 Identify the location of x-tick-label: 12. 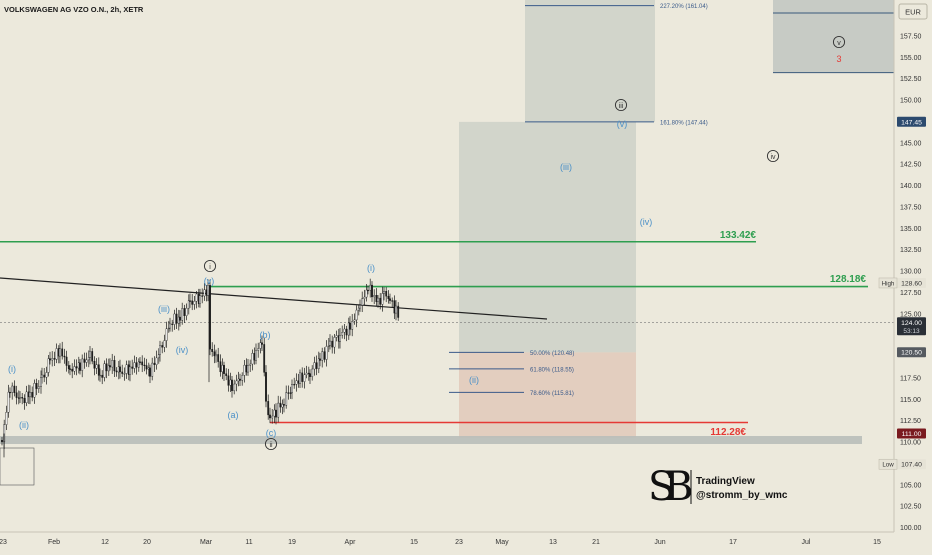
(105, 542).